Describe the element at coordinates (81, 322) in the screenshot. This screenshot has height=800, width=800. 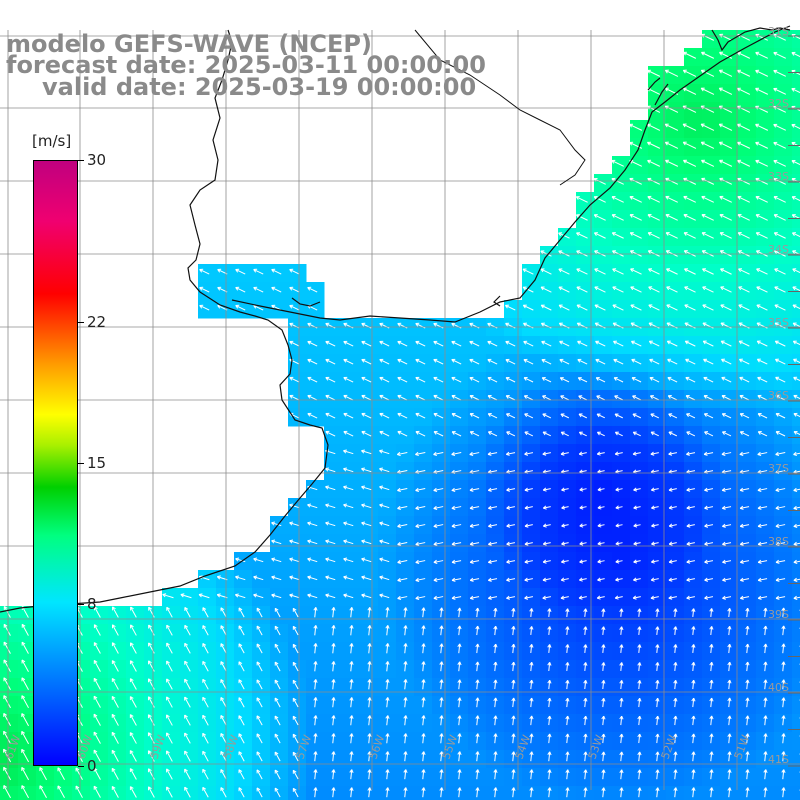
I see `colorbar-tickmark` at that location.